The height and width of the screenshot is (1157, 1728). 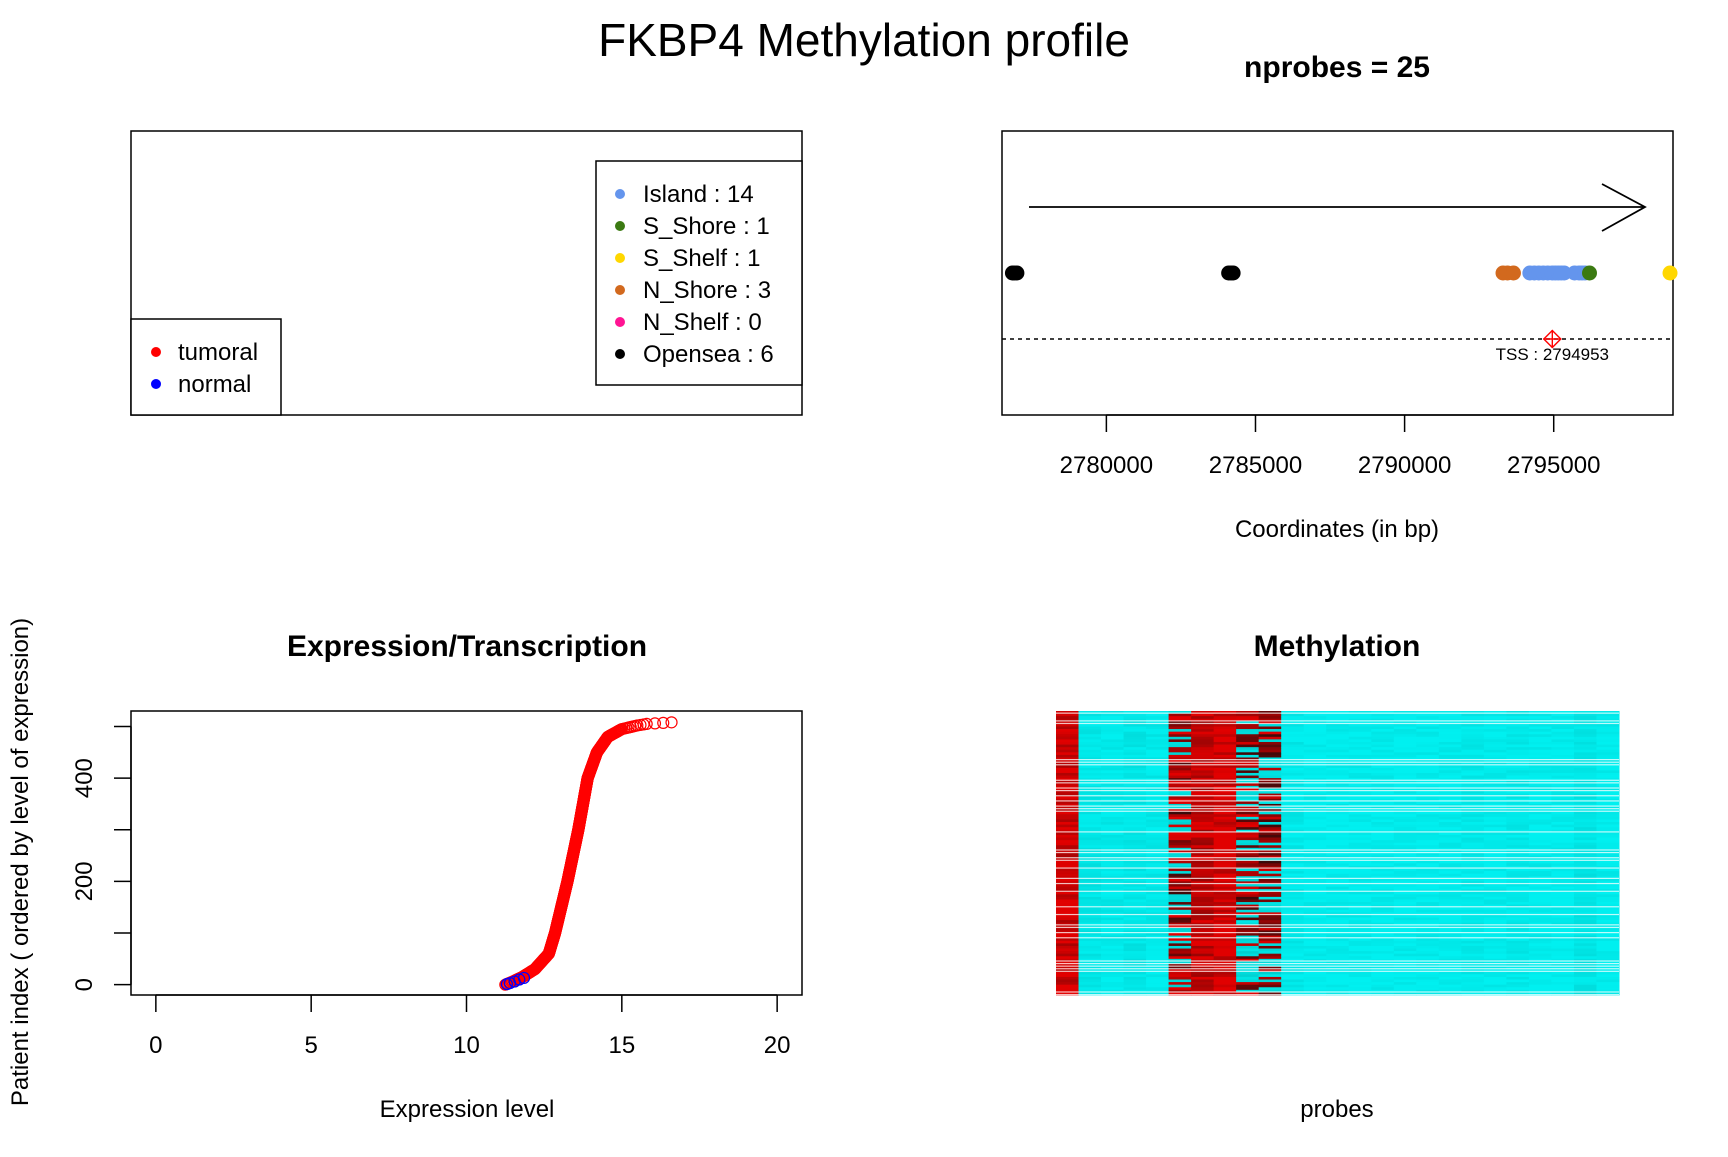 I want to click on legend-n-shelf-label: N_Shelf : 0, so click(x=702, y=322).